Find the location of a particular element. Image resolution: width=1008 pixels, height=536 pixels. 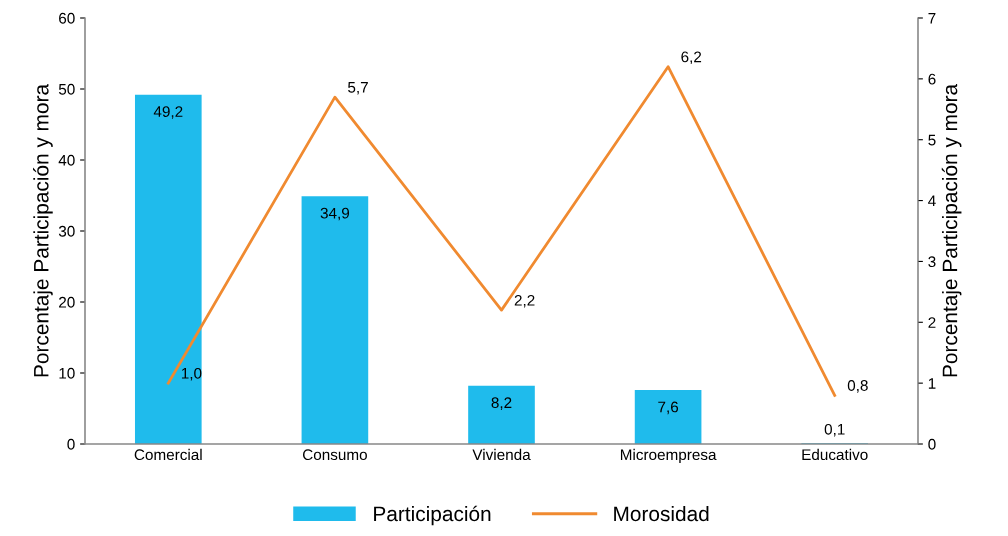

y-axis-title: Porcentaje Participación y mora is located at coordinates (43, 230).